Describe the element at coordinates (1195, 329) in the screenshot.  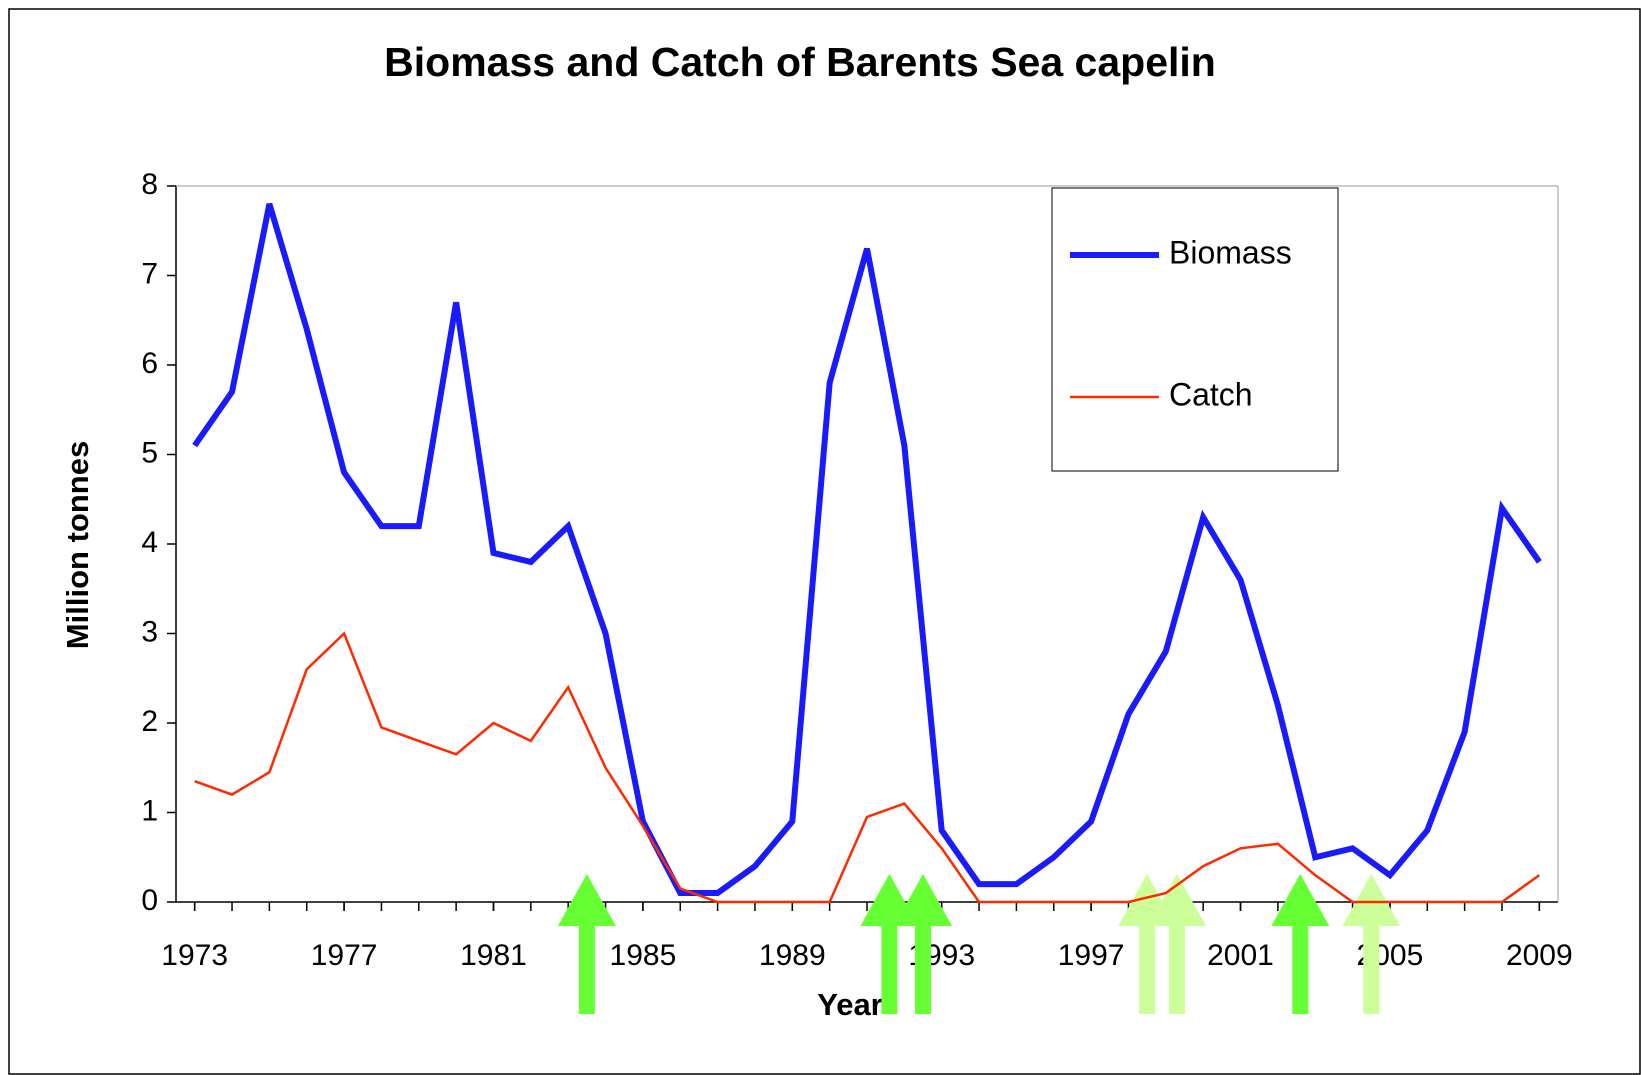
I see `legend-box` at that location.